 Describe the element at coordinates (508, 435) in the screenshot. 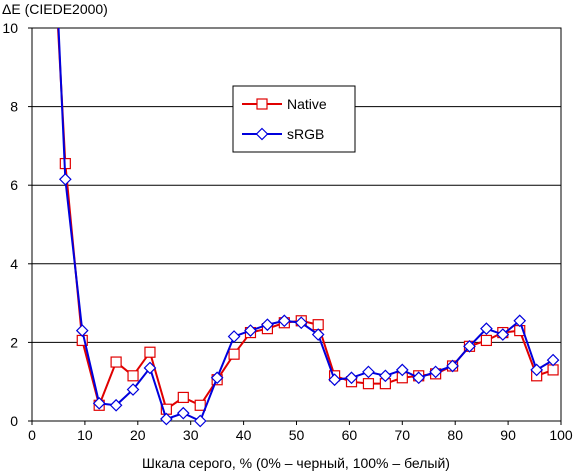

I see `x-tick-label: 90` at that location.